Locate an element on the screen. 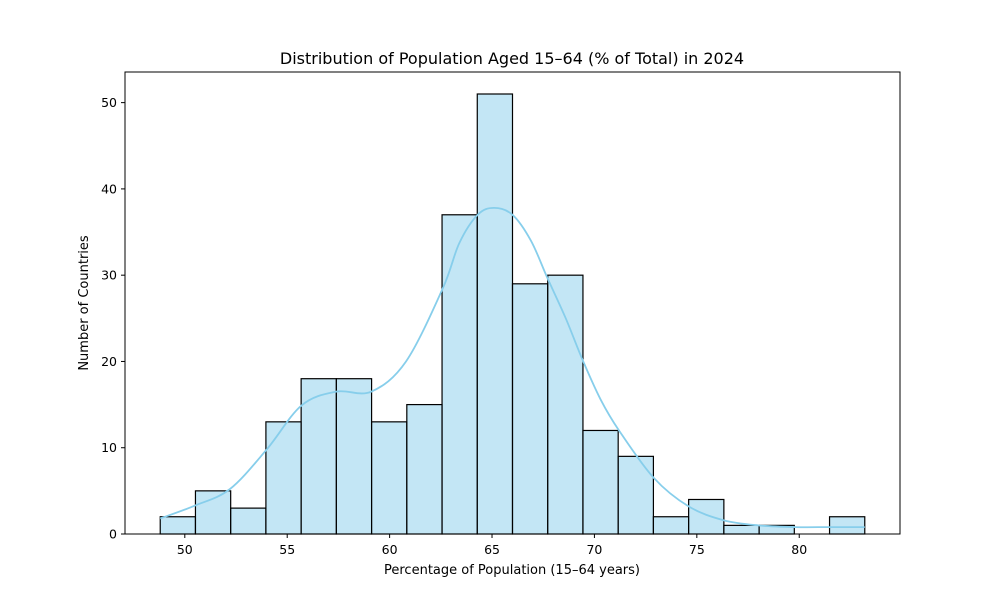 The image size is (1000, 600). y-tick-label: 40 is located at coordinates (109, 188).